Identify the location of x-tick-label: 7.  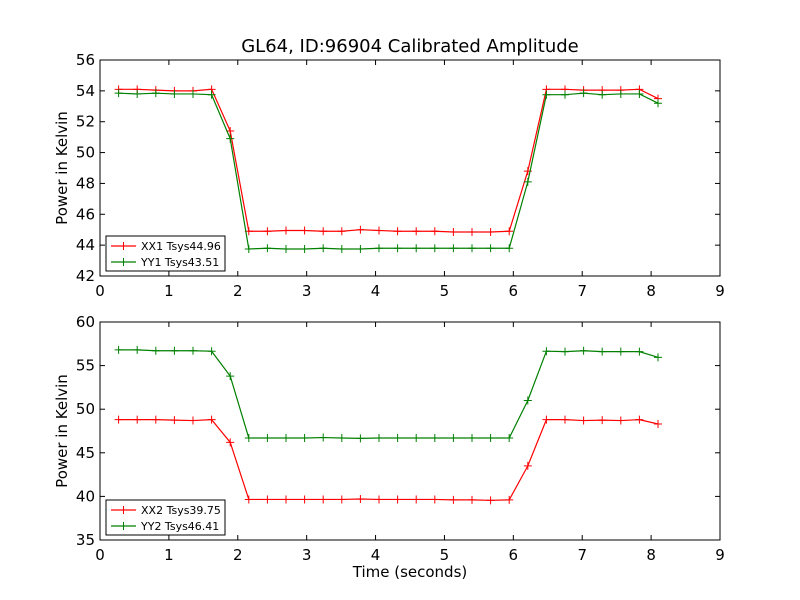
(582, 291).